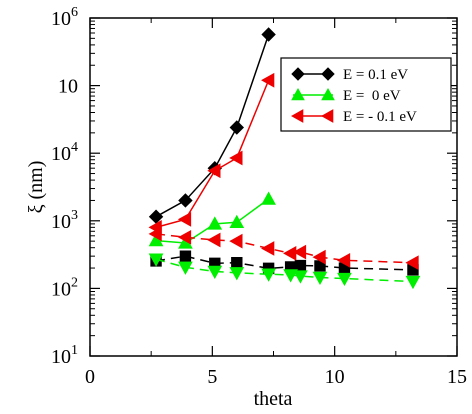 This screenshot has width=472, height=414. I want to click on x-axis-title: theta, so click(273, 399).